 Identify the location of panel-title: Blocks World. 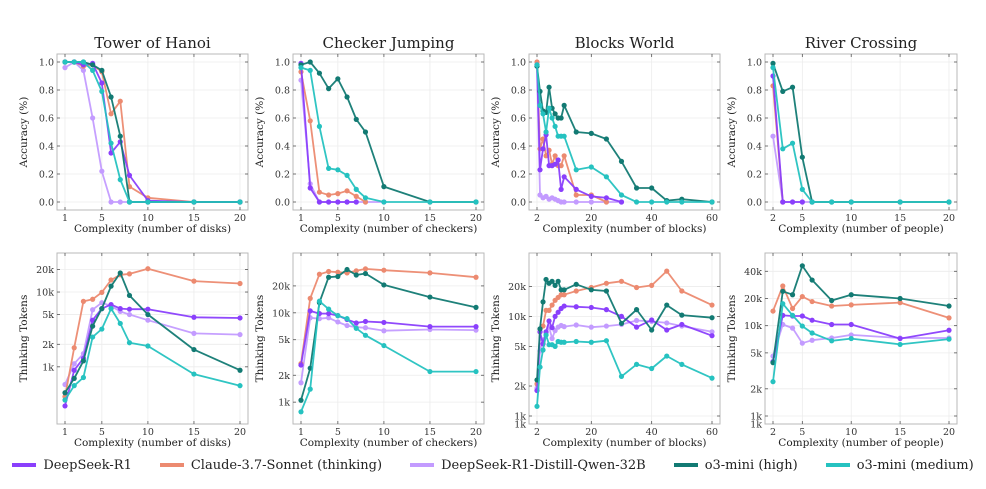
(625, 43).